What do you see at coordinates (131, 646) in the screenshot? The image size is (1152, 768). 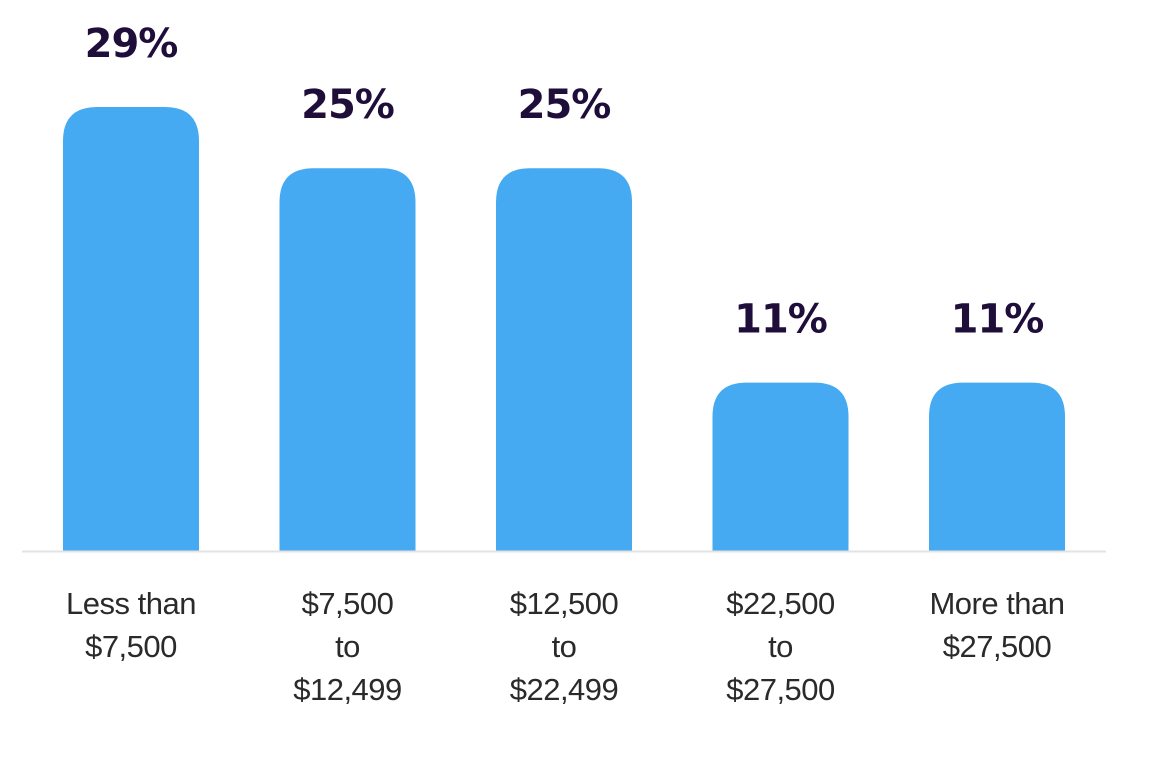 I see `category-label-0-line-1: $7,500` at bounding box center [131, 646].